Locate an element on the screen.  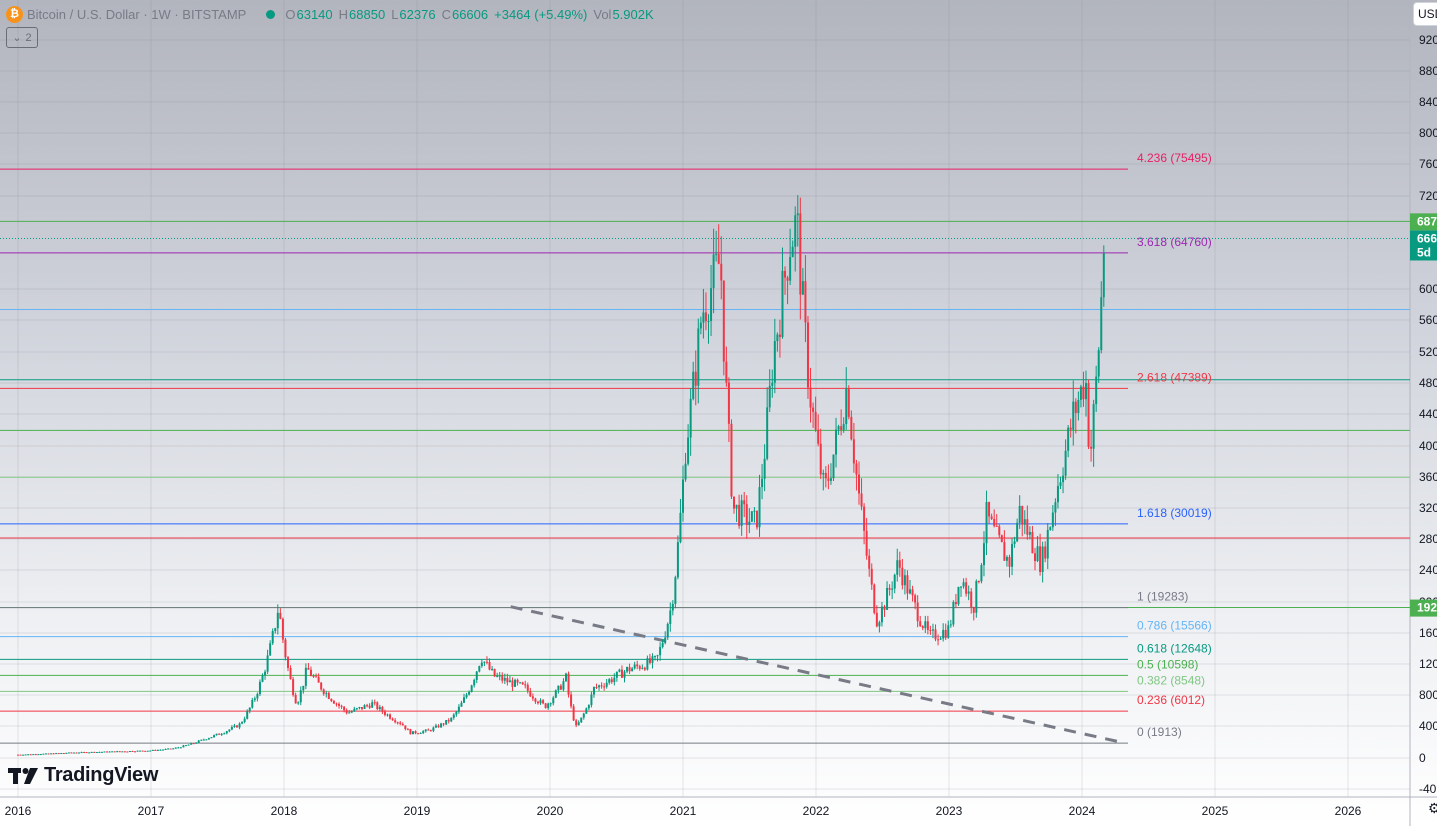
indicators-collapse-button: ⌄ 2 is located at coordinates (22, 37).